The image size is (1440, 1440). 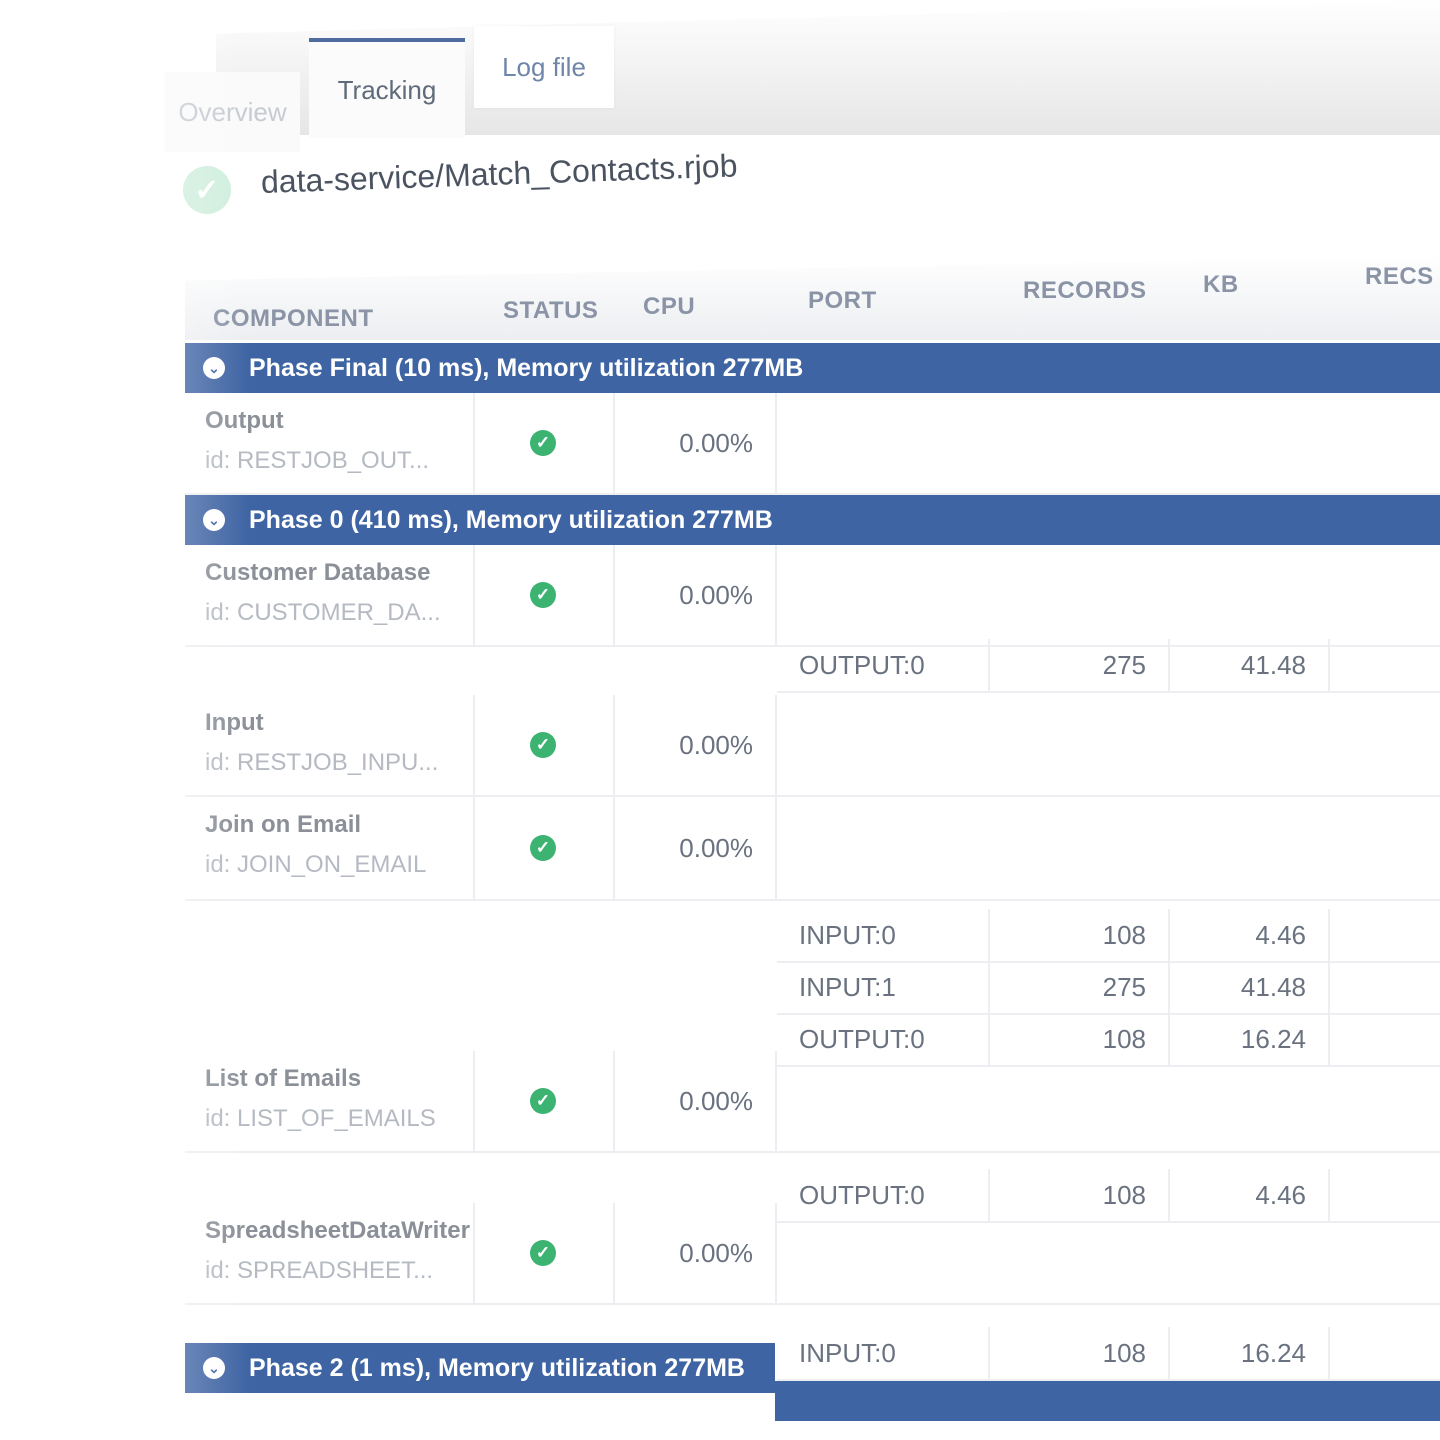 I want to click on phase-label: Phase 2 (1 ms), Memory utilization 277MB, so click(x=497, y=1367).